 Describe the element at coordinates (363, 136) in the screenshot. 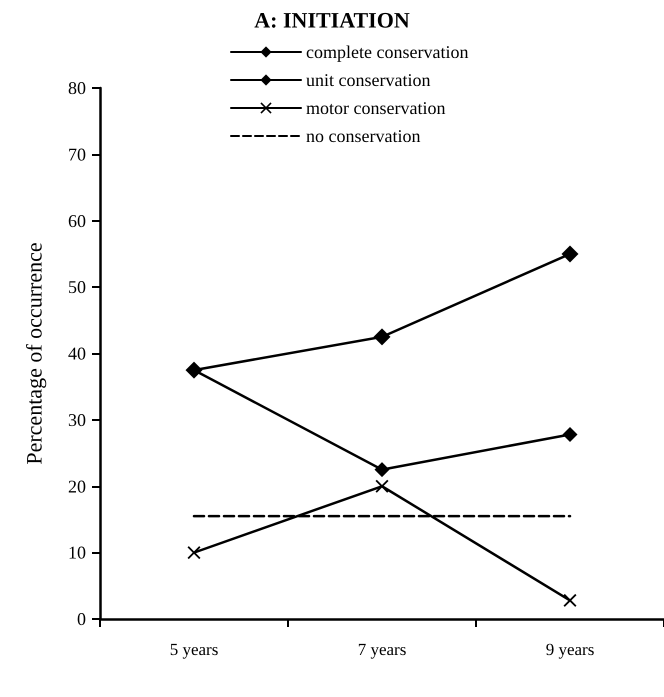

I see `legend-label: no conservation` at that location.